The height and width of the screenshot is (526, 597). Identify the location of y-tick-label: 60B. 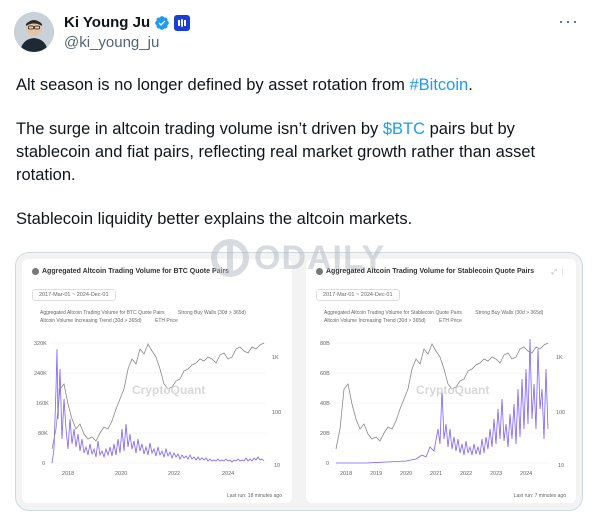
(325, 374).